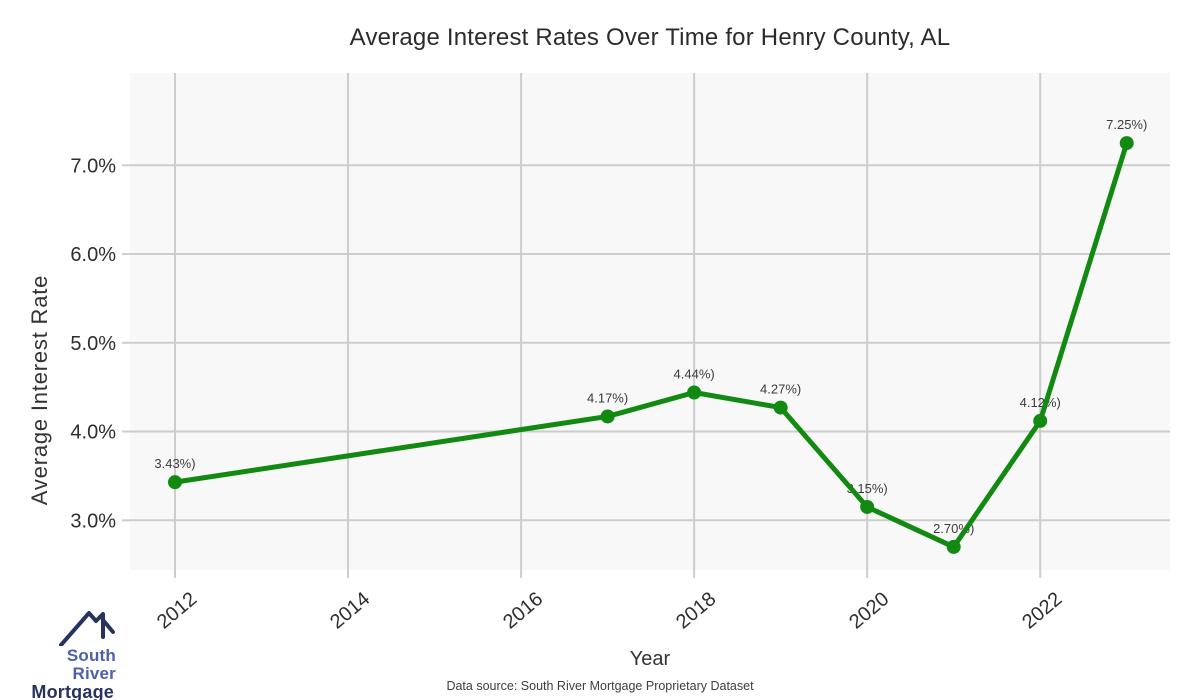  I want to click on house-eave-path, so click(108, 626).